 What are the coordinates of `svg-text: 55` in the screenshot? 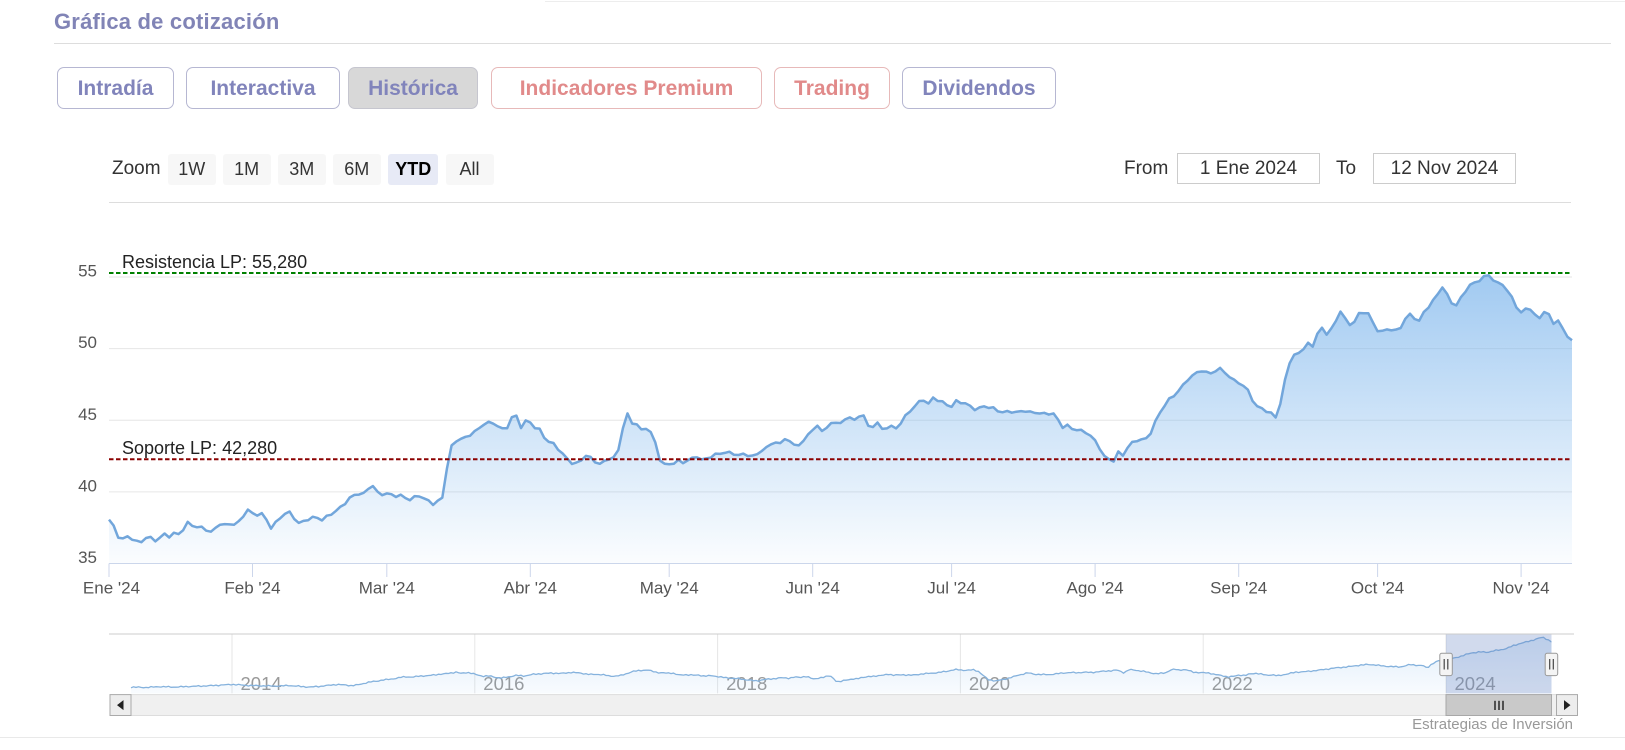 It's located at (87, 271).